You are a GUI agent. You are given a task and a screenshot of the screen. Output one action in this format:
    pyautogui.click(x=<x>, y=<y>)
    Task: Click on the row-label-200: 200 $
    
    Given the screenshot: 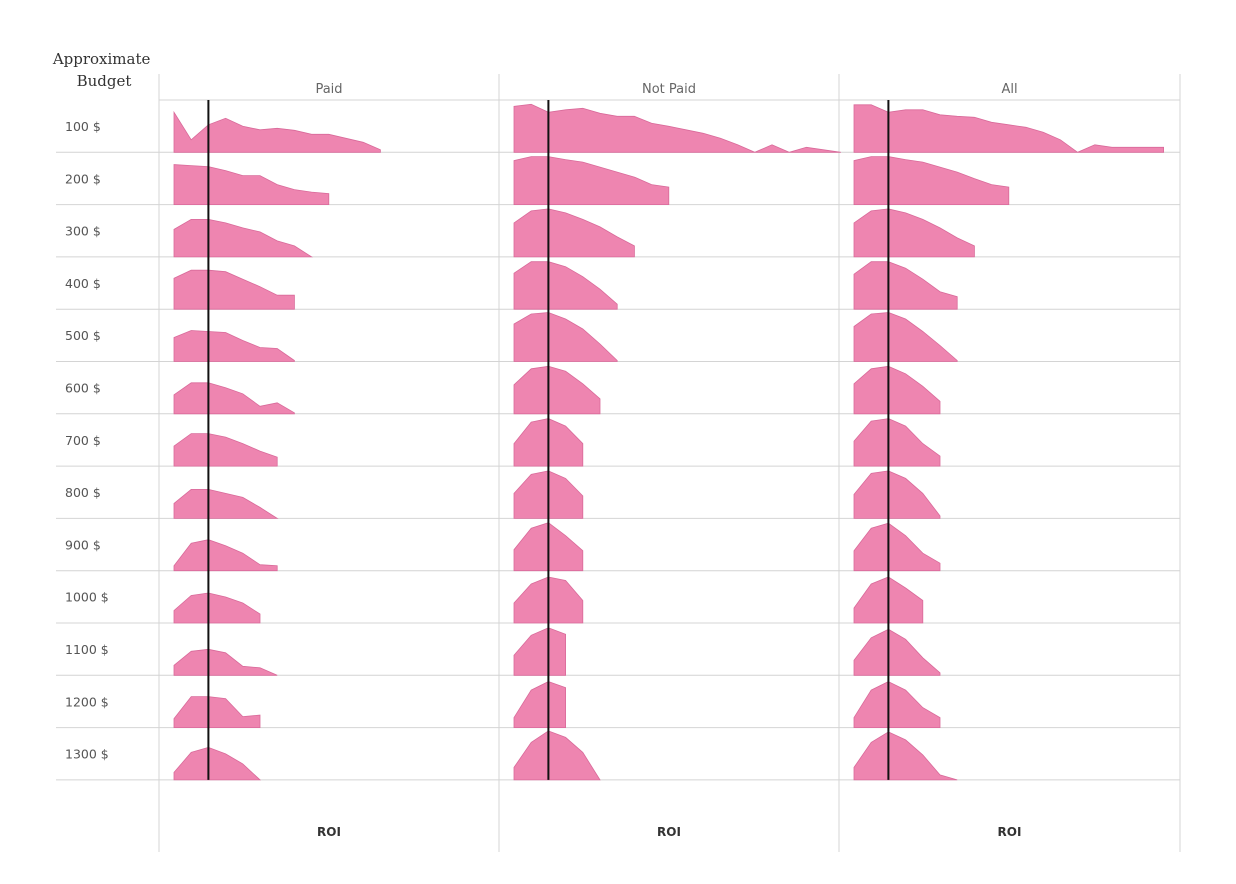 What is the action you would take?
    pyautogui.click(x=83, y=178)
    